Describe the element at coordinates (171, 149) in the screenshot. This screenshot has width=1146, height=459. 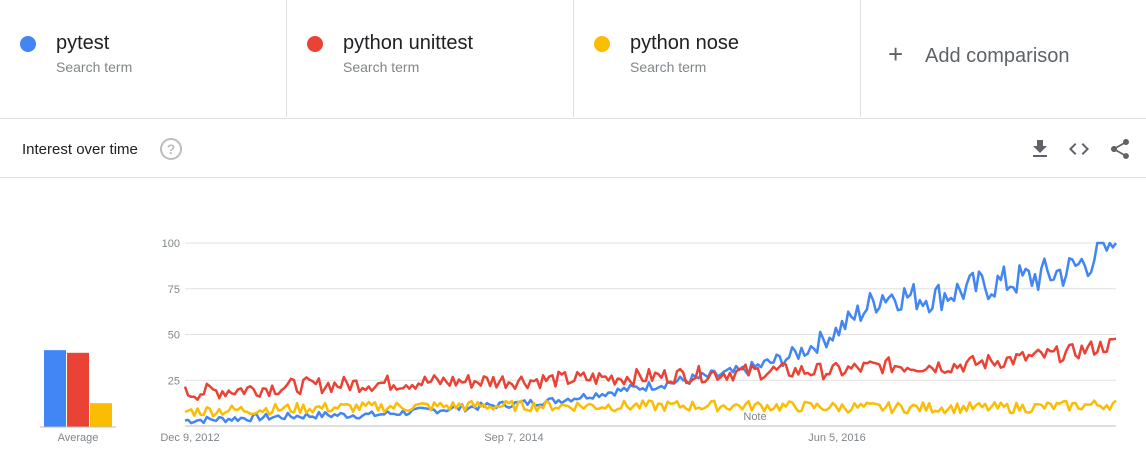
I see `help-icon: ?` at that location.